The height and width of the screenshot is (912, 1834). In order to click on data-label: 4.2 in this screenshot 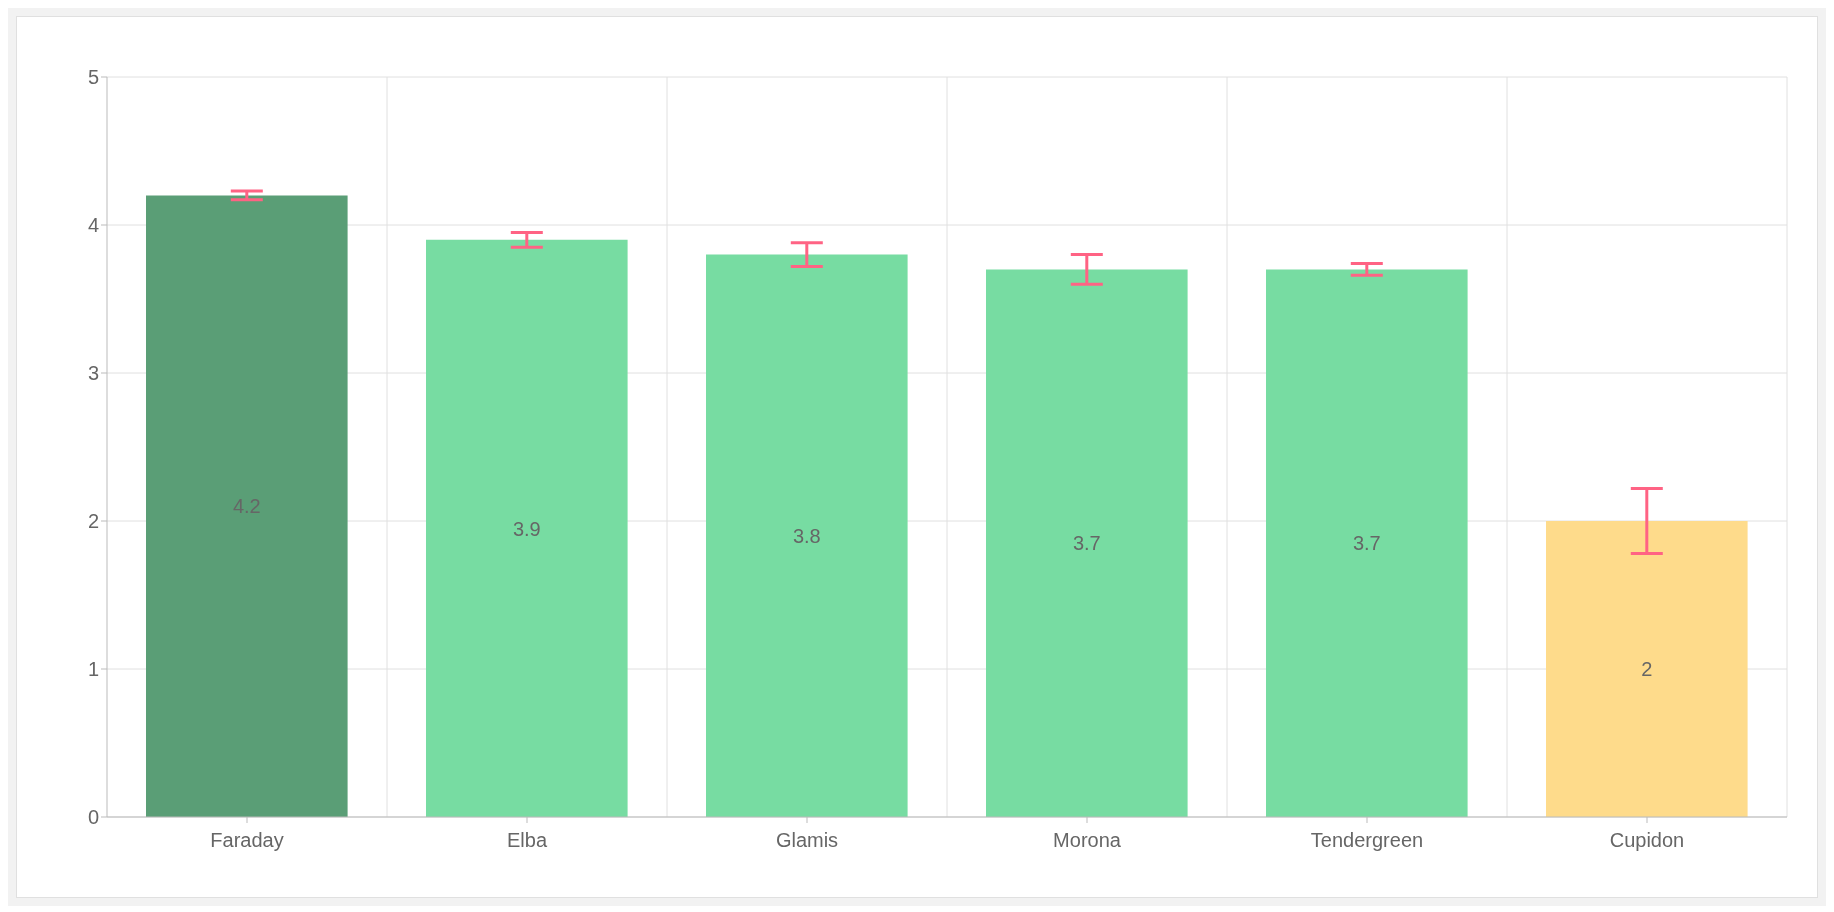, I will do `click(246, 506)`.